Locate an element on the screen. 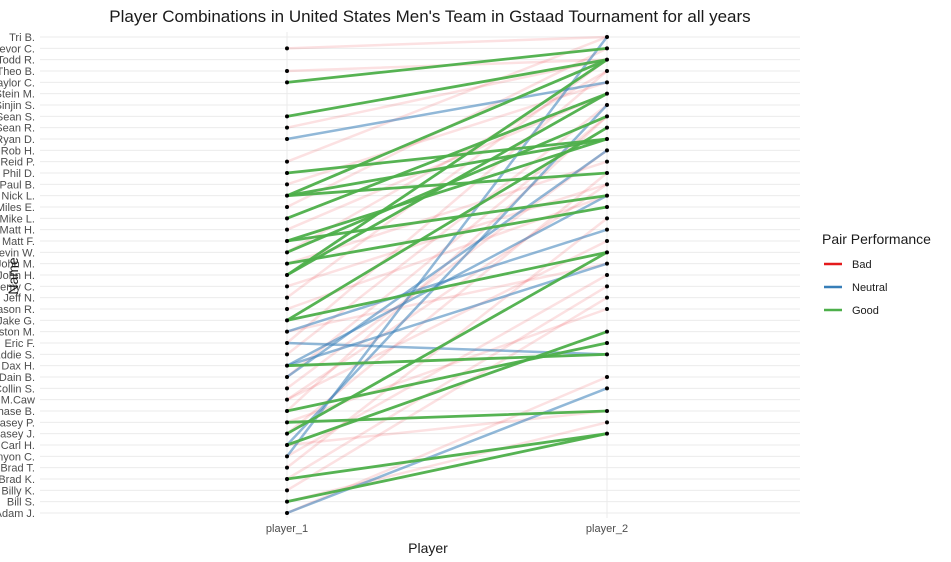 Image resolution: width=951 pixels, height=562 pixels. y-tick-label: Casey P. is located at coordinates (17, 423).